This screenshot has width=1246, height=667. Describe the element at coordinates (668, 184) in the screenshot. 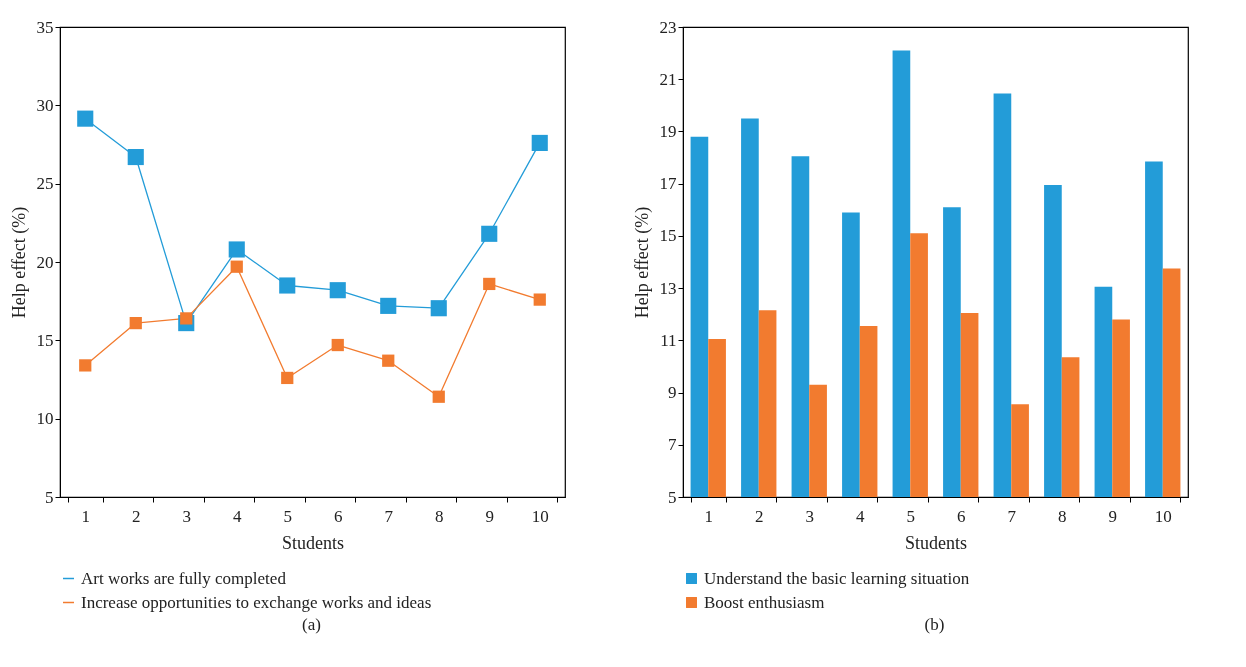

I see `y-tick-label: 17` at that location.